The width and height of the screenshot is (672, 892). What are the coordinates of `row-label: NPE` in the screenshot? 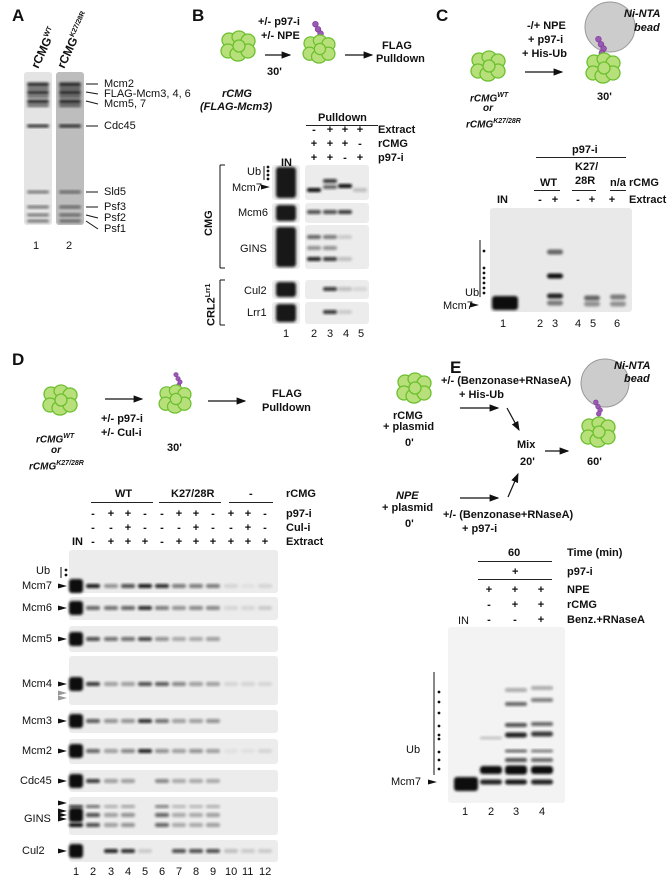 It's located at (578, 590).